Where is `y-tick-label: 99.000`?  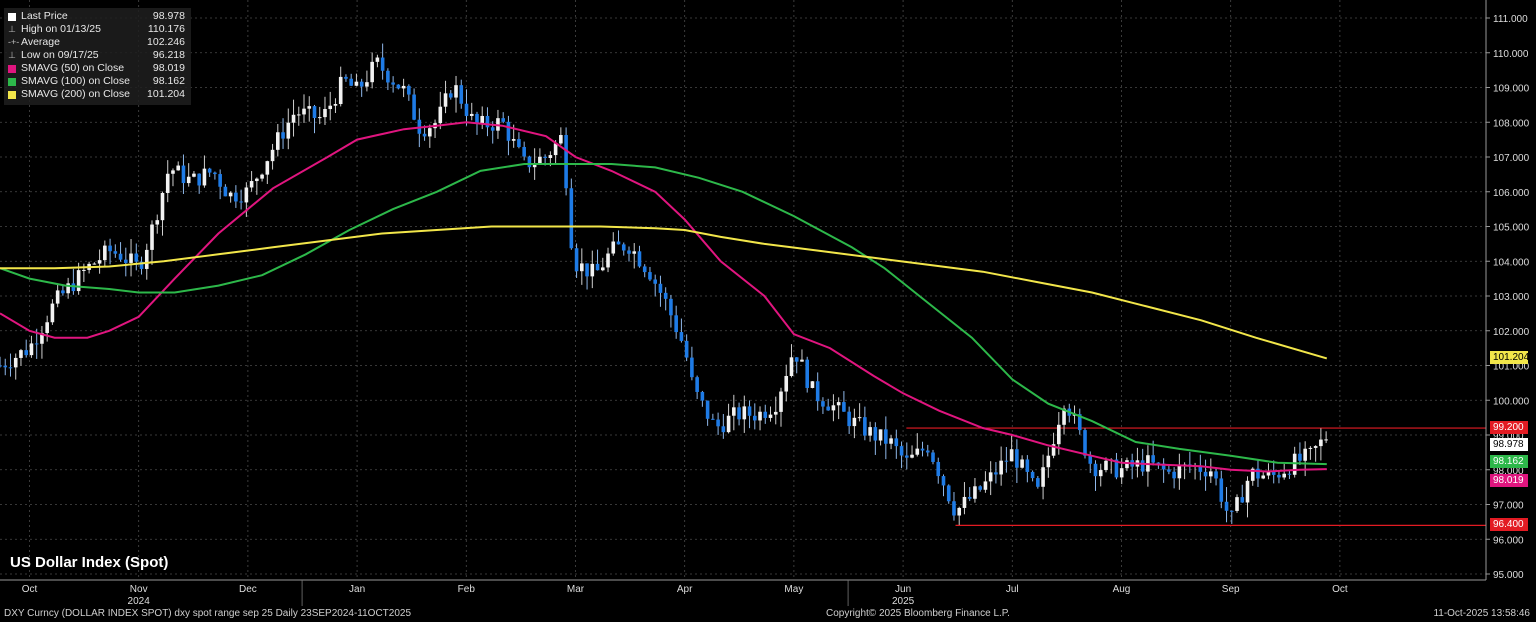
y-tick-label: 99.000 is located at coordinates (1508, 436).